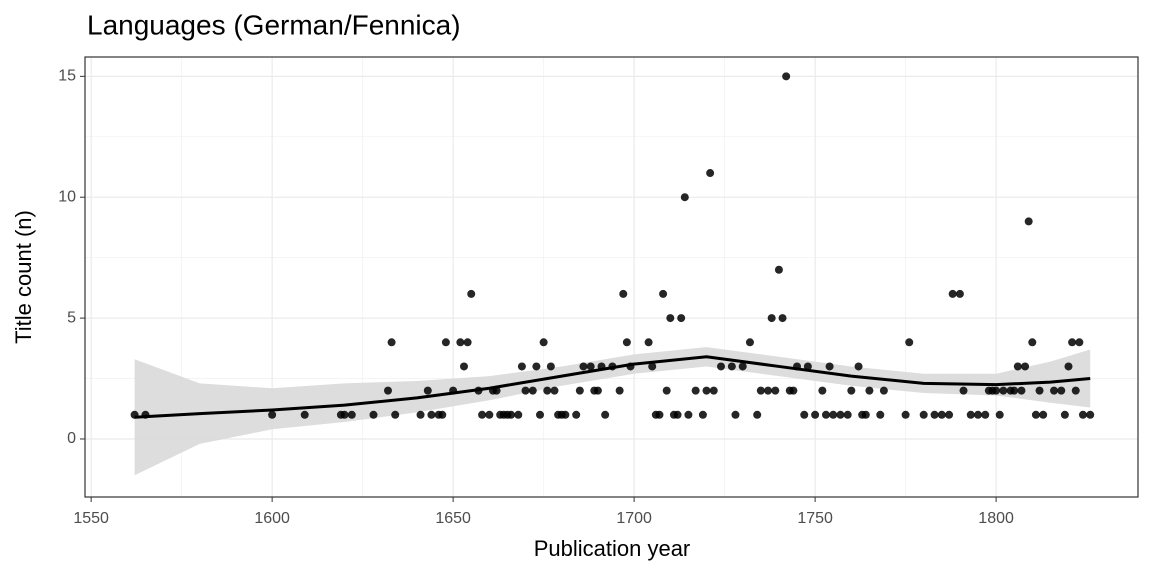 This screenshot has width=1152, height=581. What do you see at coordinates (67, 76) in the screenshot?
I see `y-tick-label: 15` at bounding box center [67, 76].